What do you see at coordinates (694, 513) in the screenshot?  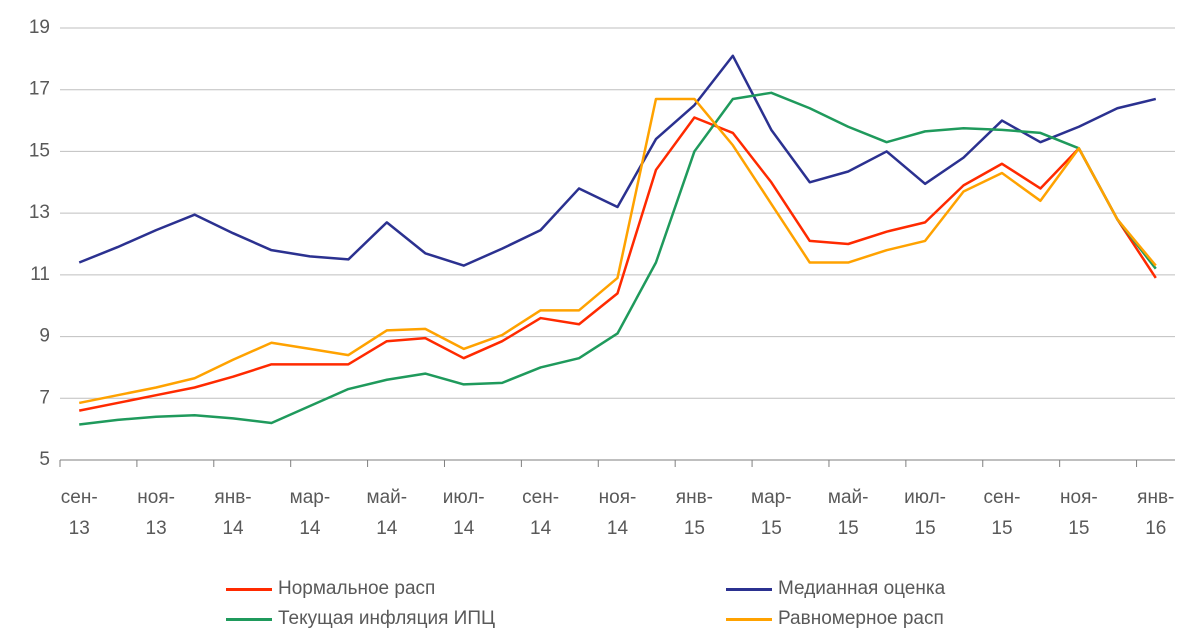 I see `x-tick-label: янв- 15` at bounding box center [694, 513].